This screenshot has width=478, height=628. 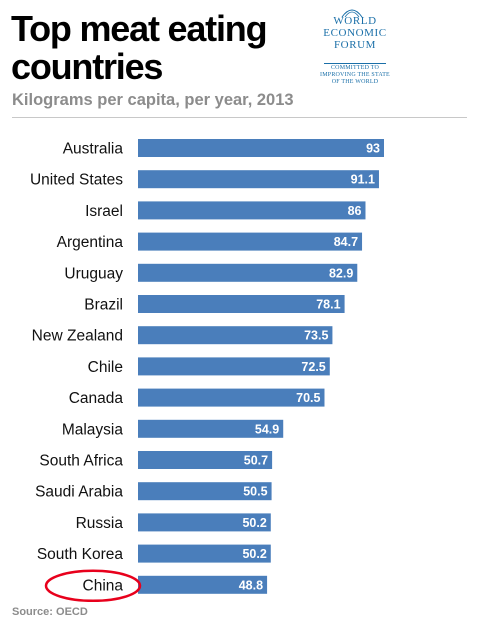 What do you see at coordinates (80, 554) in the screenshot?
I see `category-label: South Korea` at bounding box center [80, 554].